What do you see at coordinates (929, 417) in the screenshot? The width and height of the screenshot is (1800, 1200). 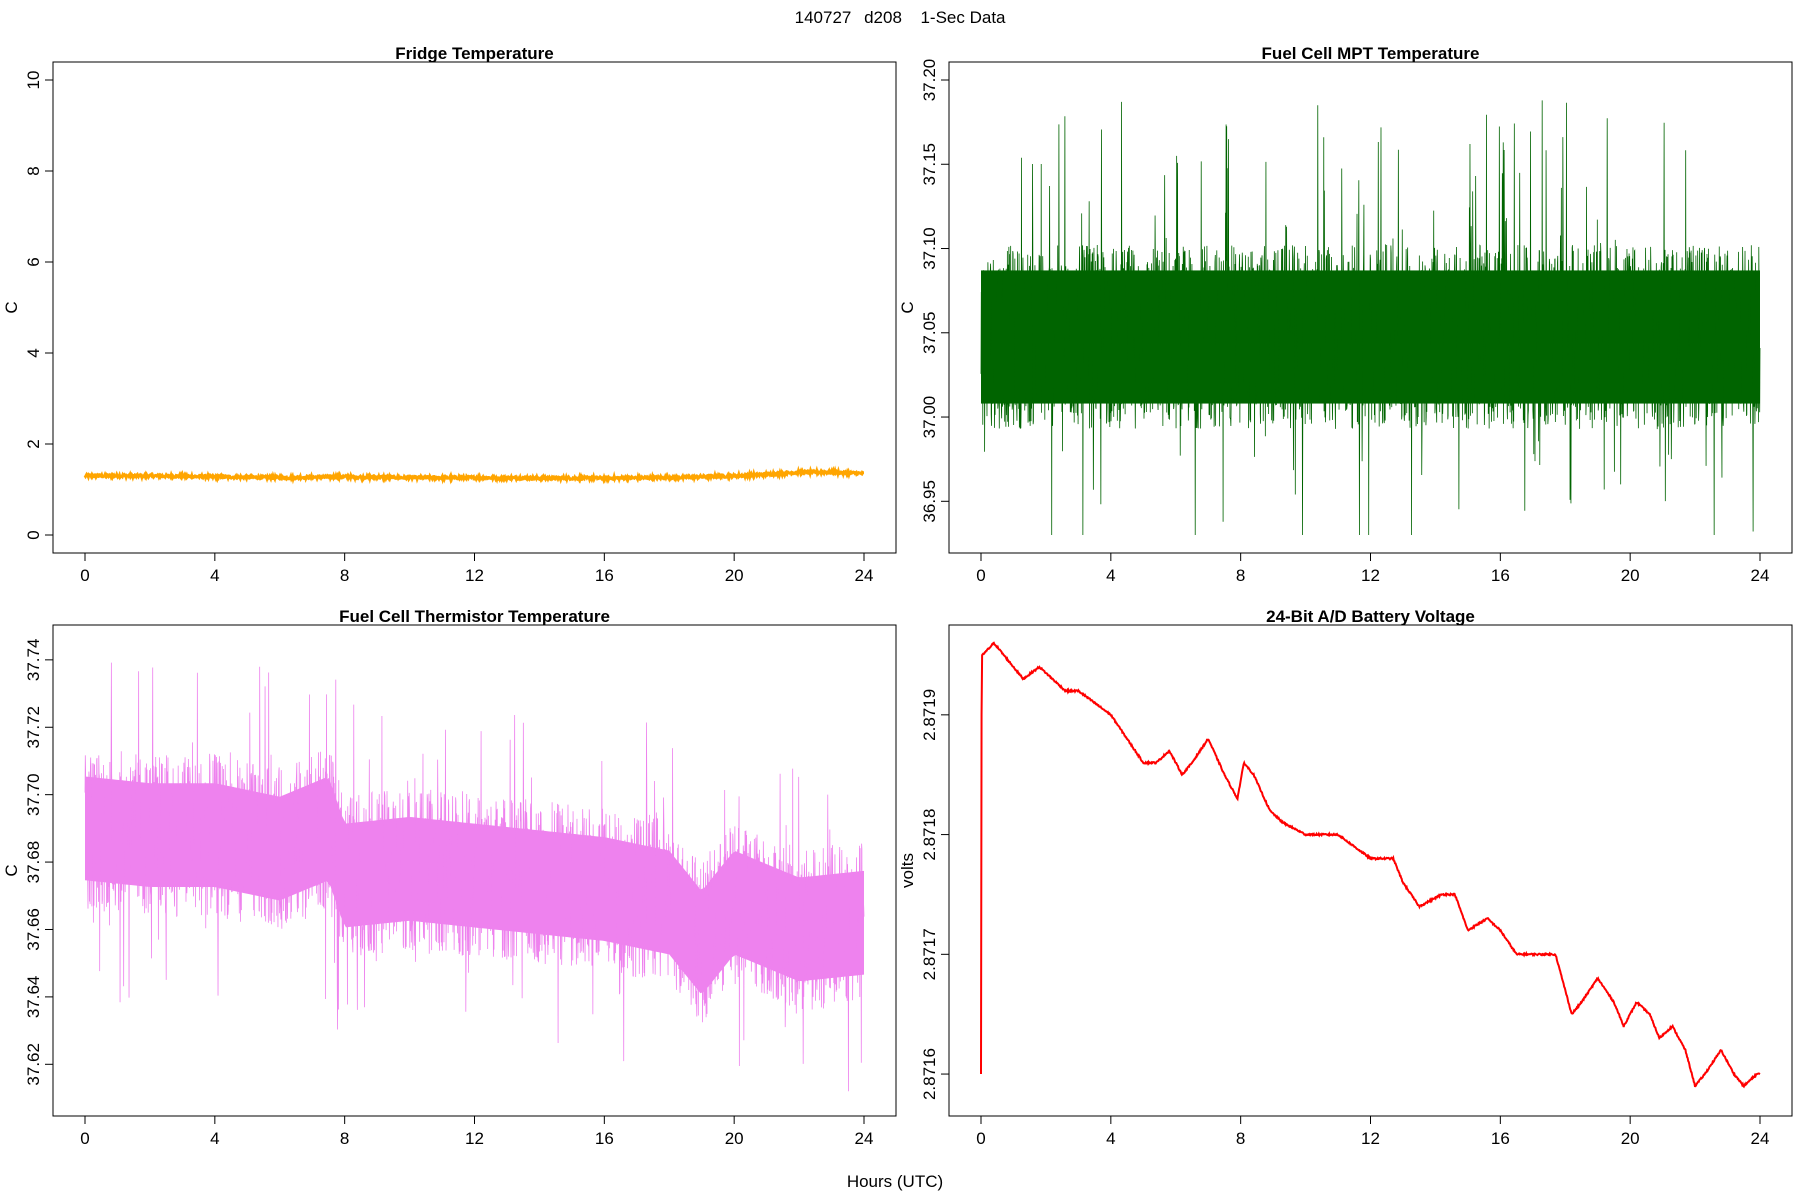 I see `y-tick-label: 37.00` at bounding box center [929, 417].